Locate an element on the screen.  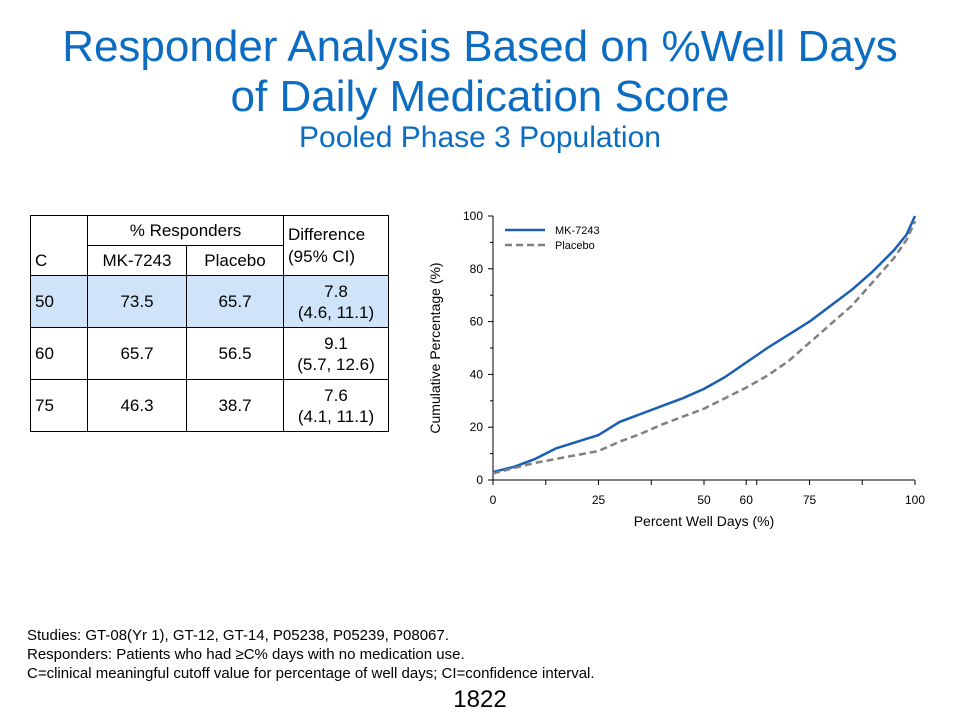
cell-mk: 65.7 is located at coordinates (137, 353).